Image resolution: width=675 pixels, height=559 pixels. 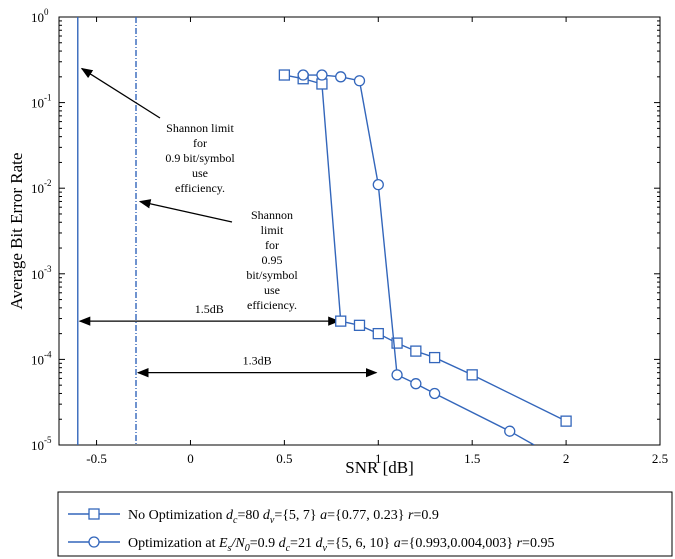 What do you see at coordinates (190, 458) in the screenshot?
I see `x-tick-label: 0` at bounding box center [190, 458].